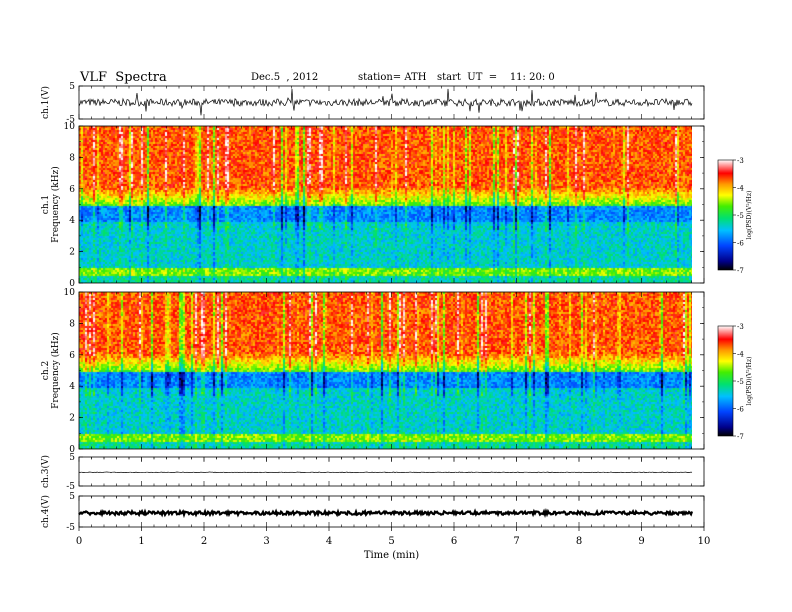 The image size is (792, 612). I want to click on y-axis-label-spectrogram-ch1: Frequency (kHz), so click(55, 204).